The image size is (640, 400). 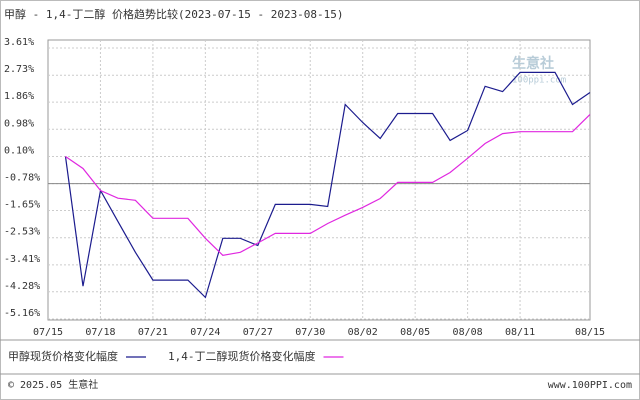 I want to click on x-tick-label: 07/21, so click(x=153, y=332).